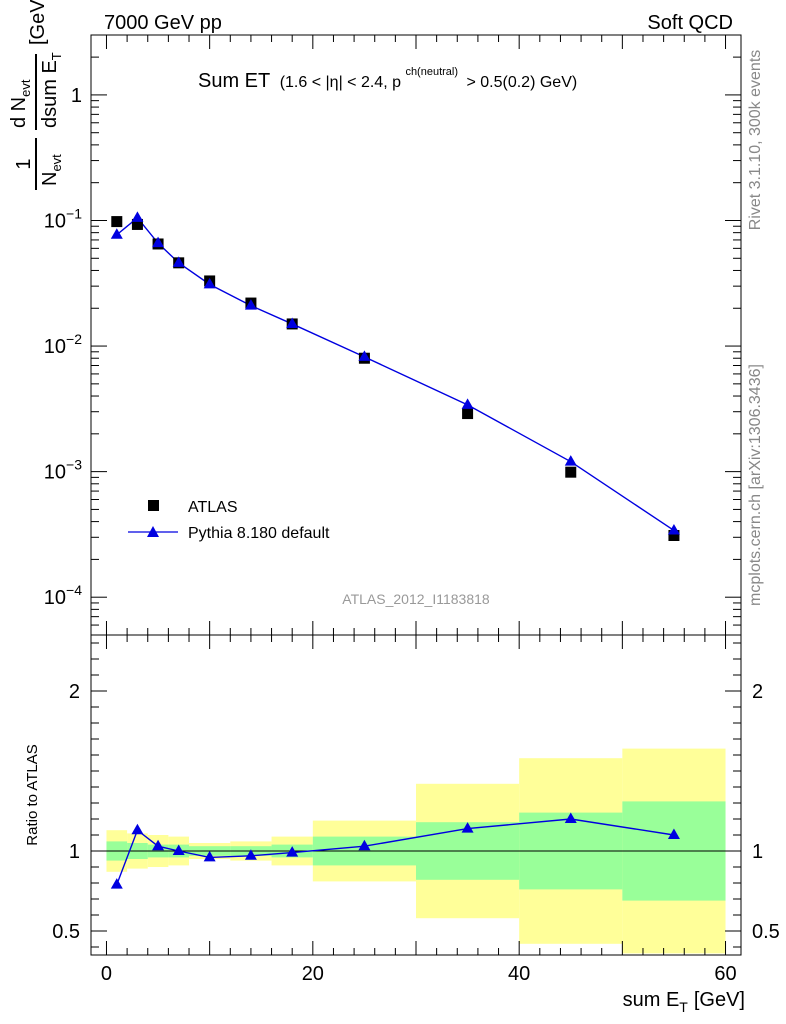  Describe the element at coordinates (755, 140) in the screenshot. I see `rivet-label: Rivet 3.1.10, 300k events` at that location.